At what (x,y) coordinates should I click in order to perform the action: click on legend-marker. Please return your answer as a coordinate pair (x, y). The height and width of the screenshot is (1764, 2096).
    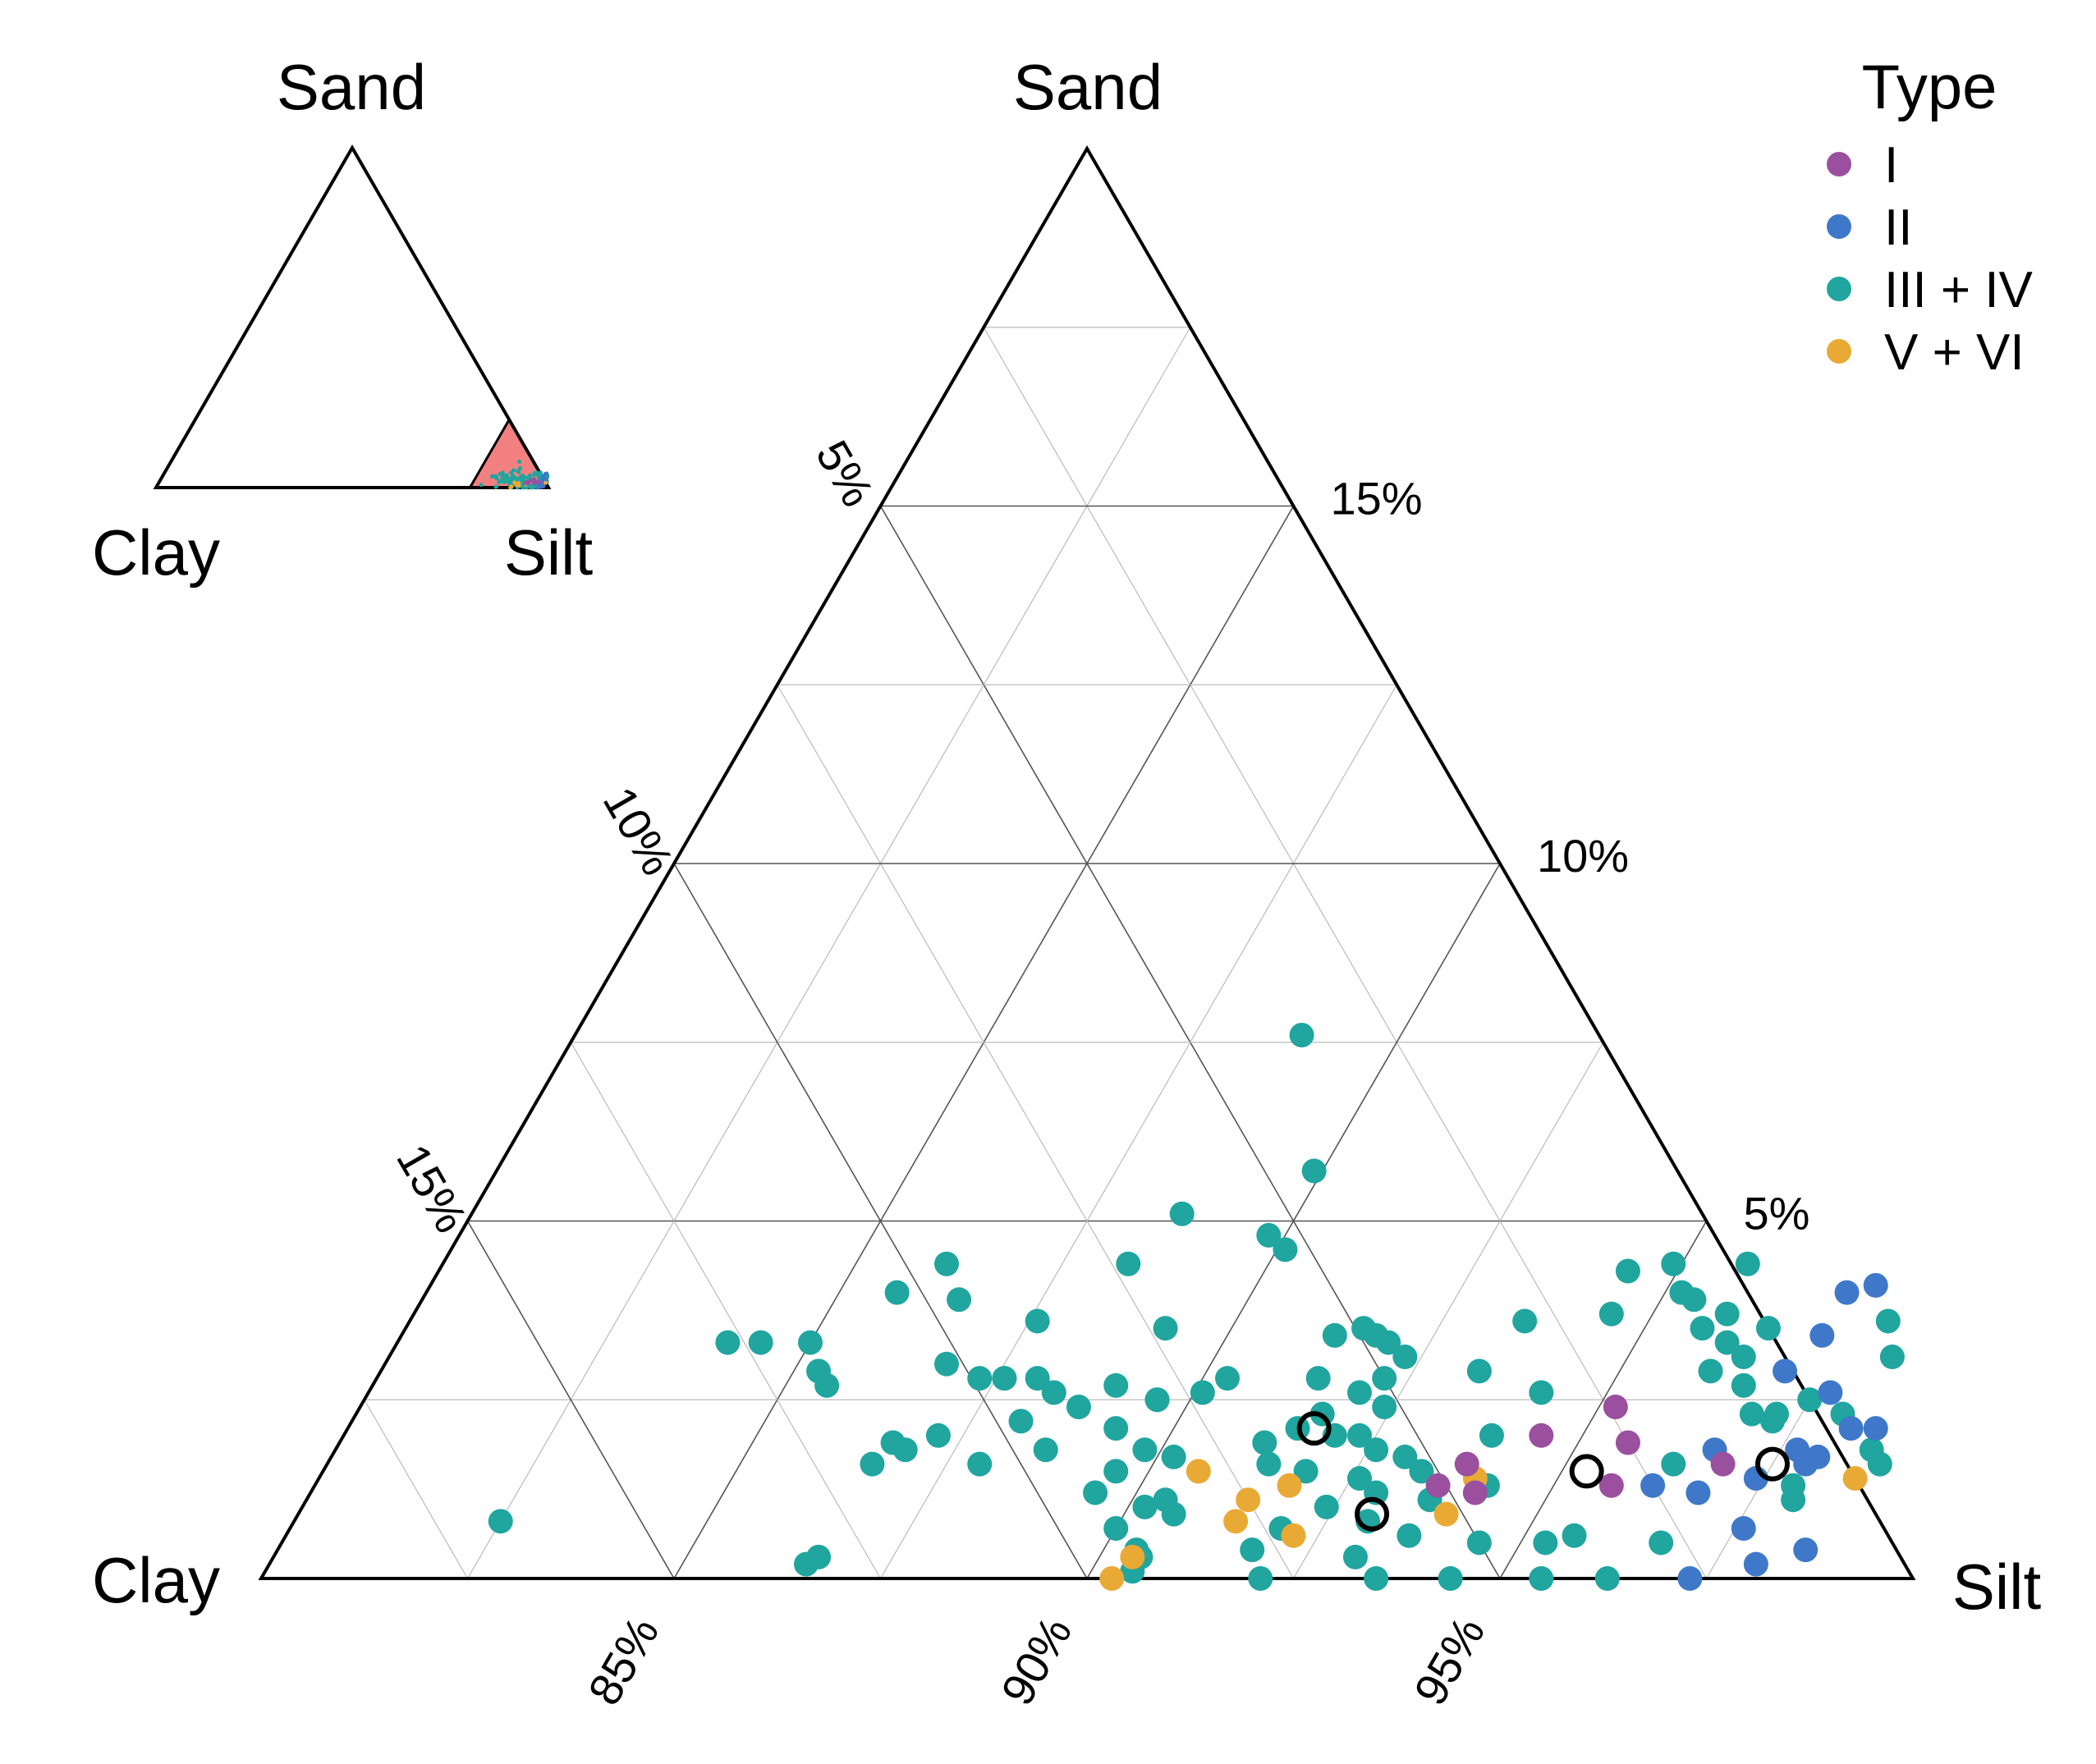
    Looking at the image, I should click on (1839, 289).